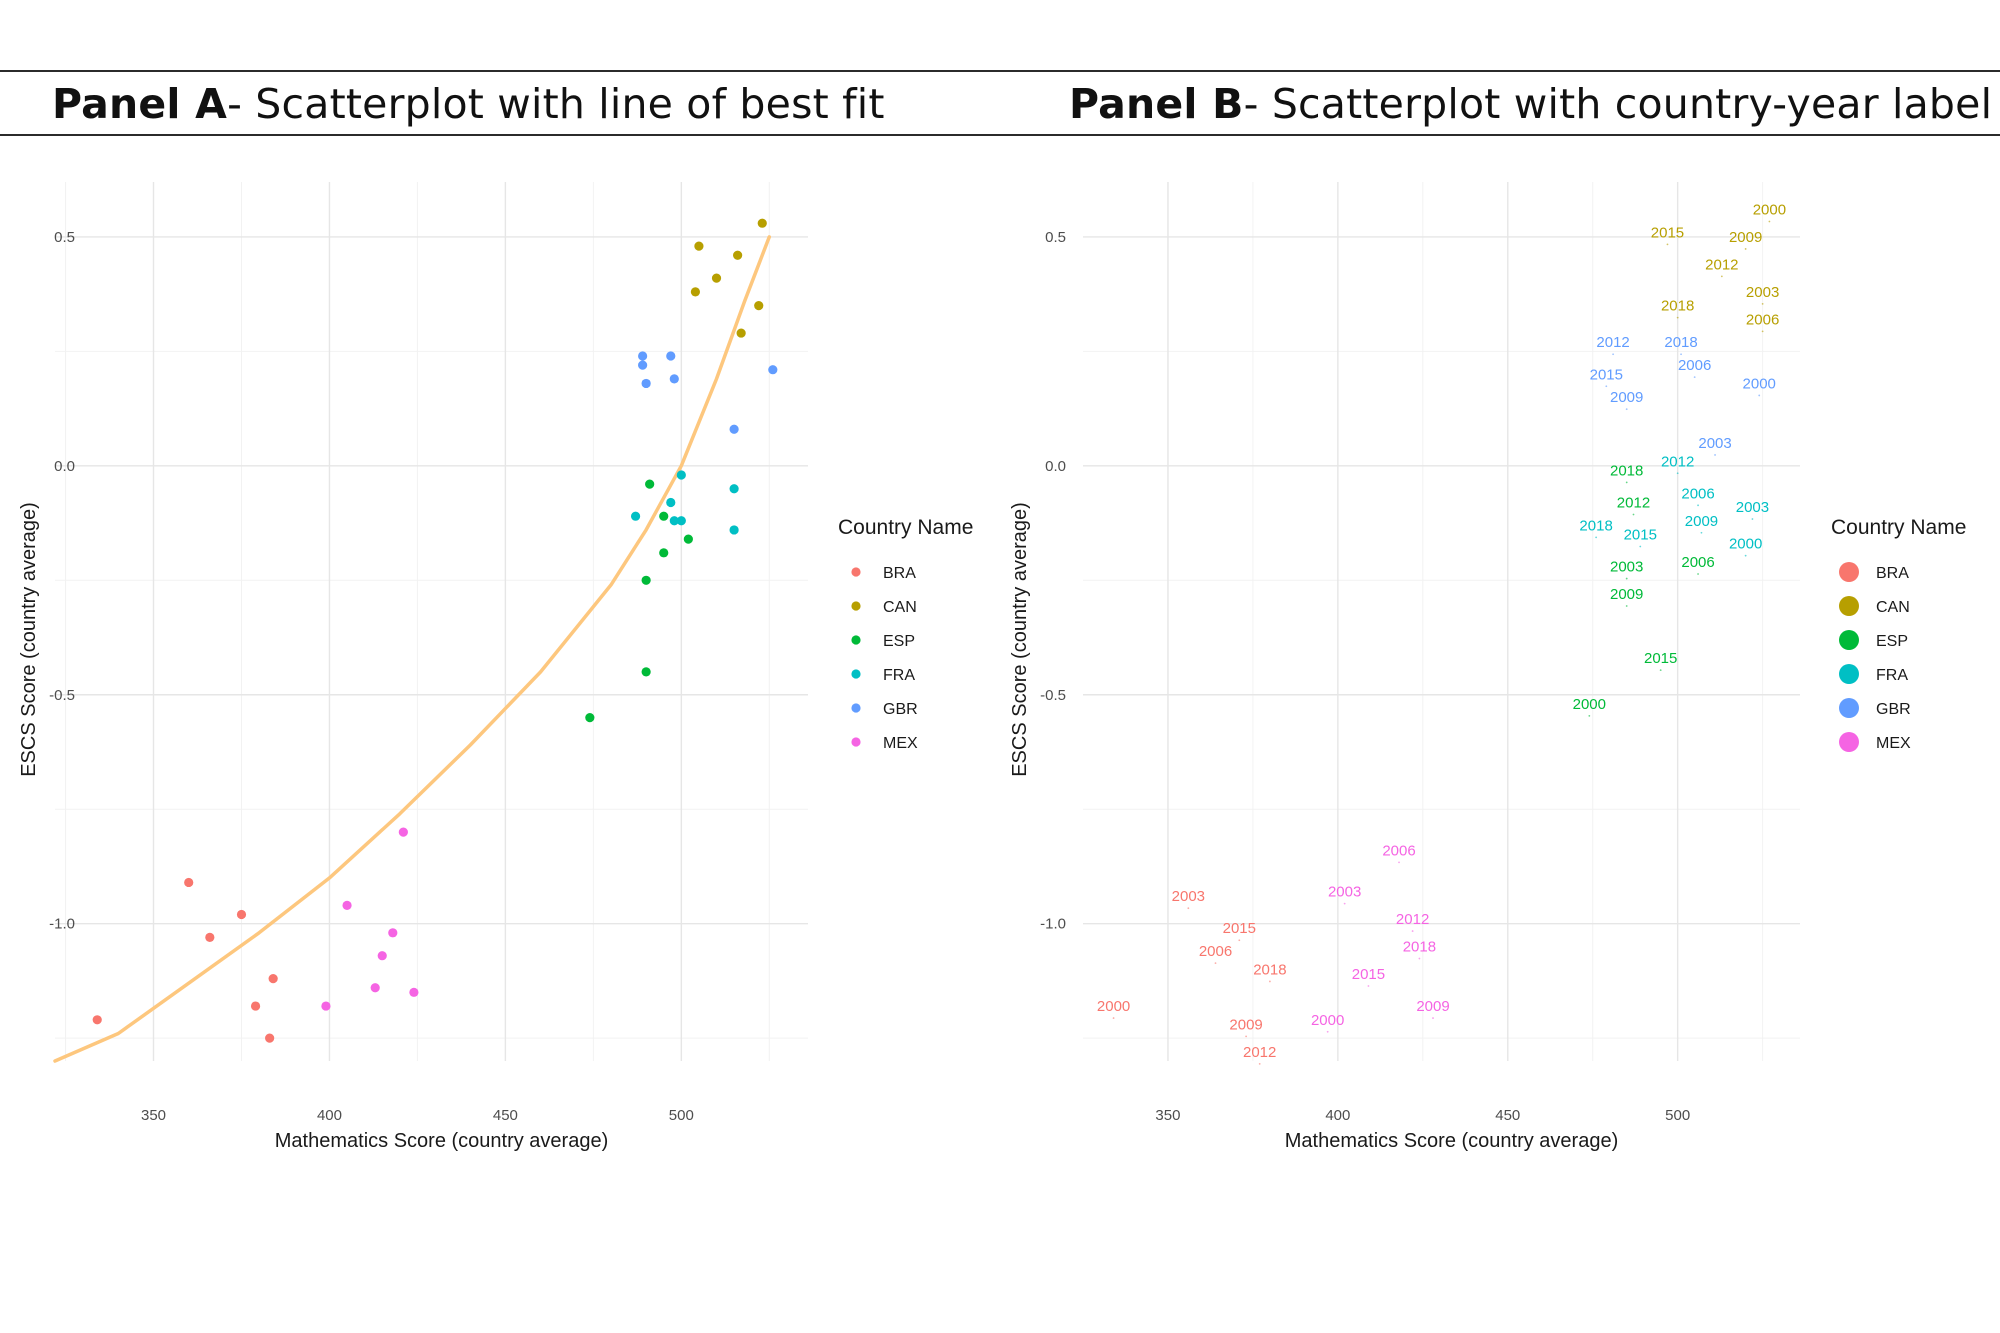  What do you see at coordinates (1626, 470) in the screenshot?
I see `panel-b-label-esp: 2018` at bounding box center [1626, 470].